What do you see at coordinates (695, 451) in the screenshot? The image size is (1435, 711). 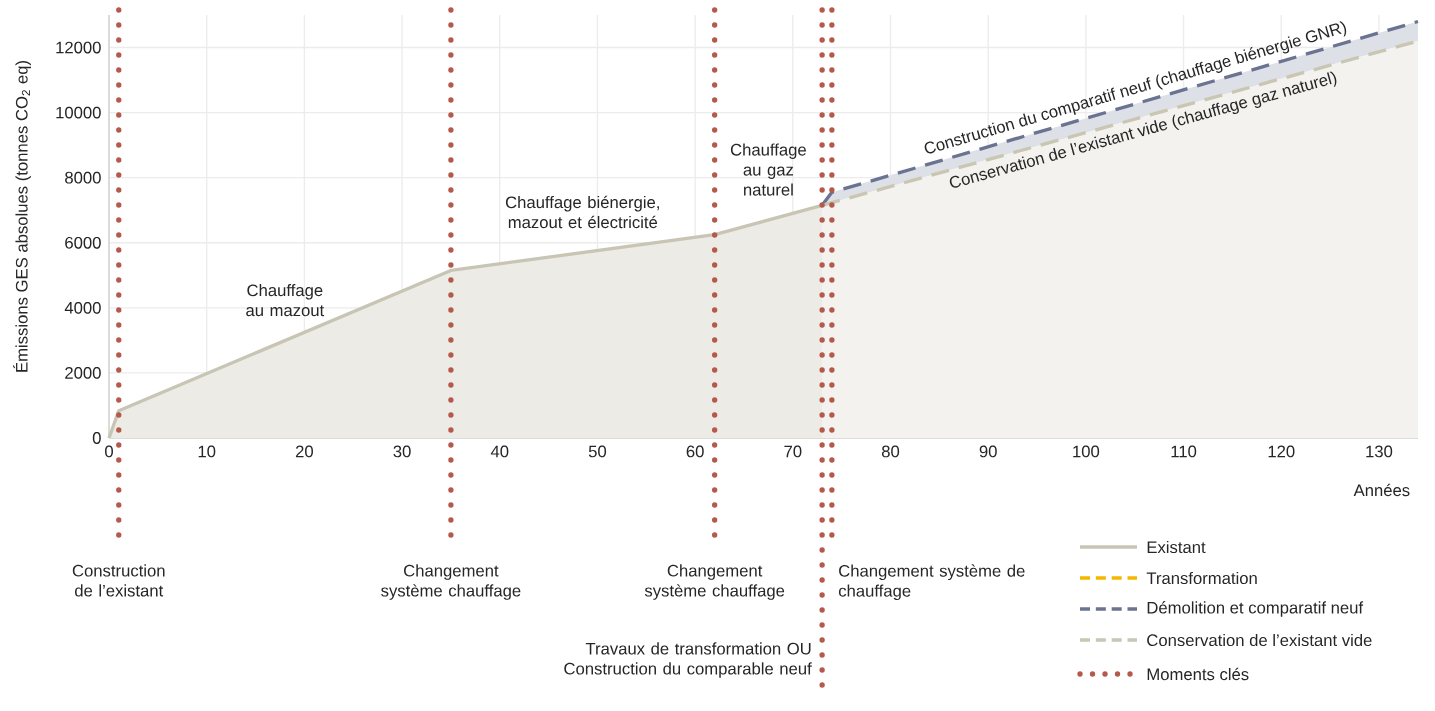 I see `x-tick-label: 60` at bounding box center [695, 451].